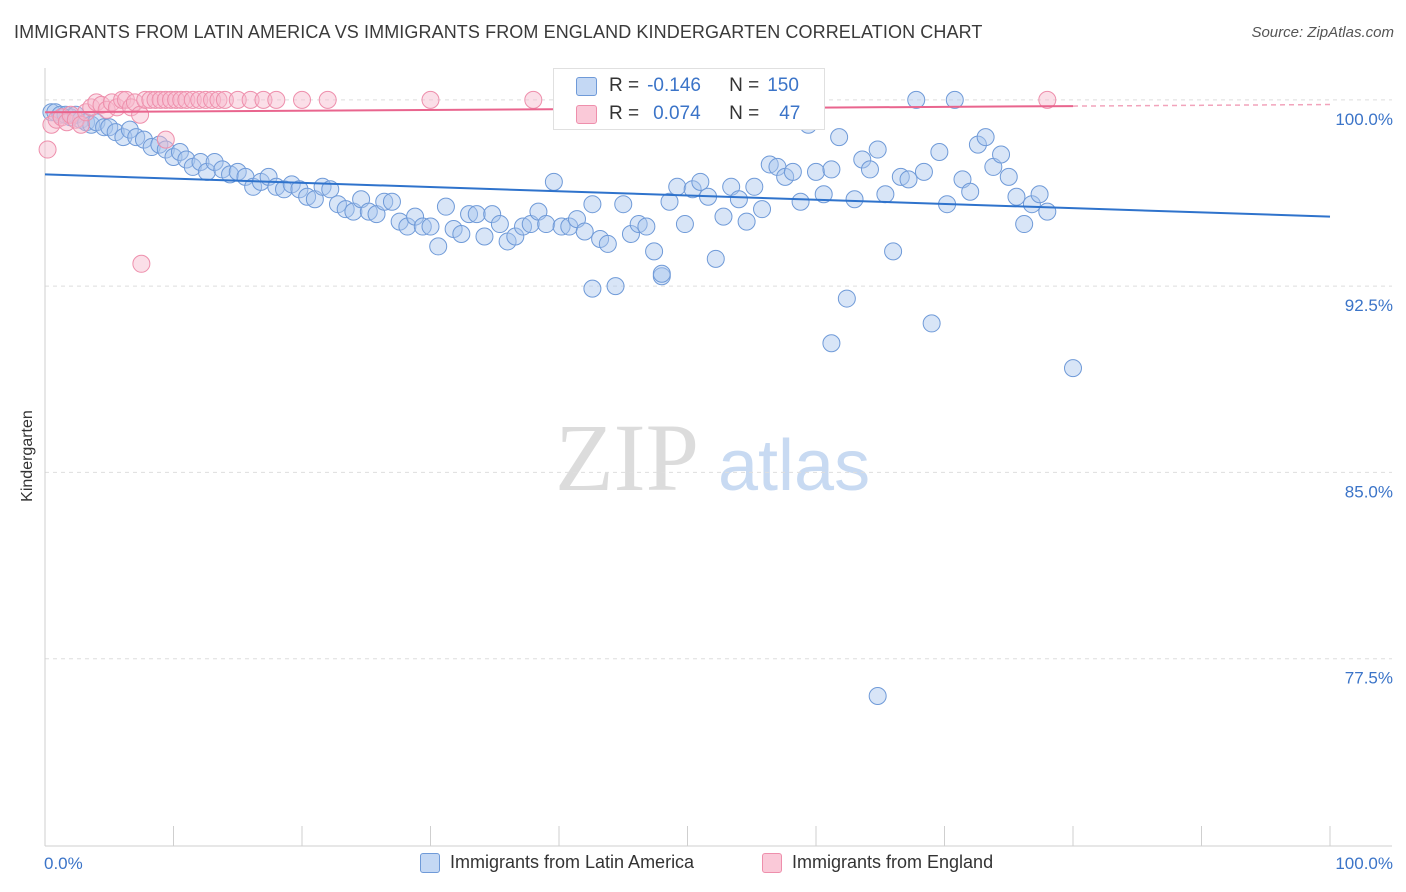 This screenshot has height=892, width=1406. Describe the element at coordinates (689, 99) in the screenshot. I see `stats-legend: R = -0.146 N = 150 R = 0.074 N = 47` at that location.